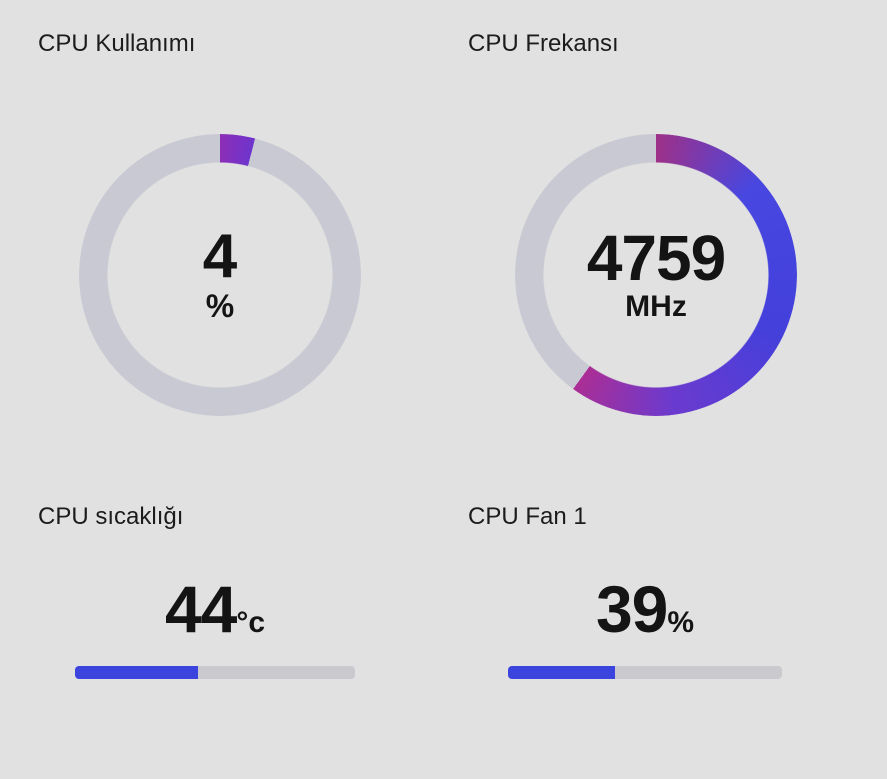 This screenshot has width=887, height=779. I want to click on cpu-temperature-progress-bar, so click(215, 672).